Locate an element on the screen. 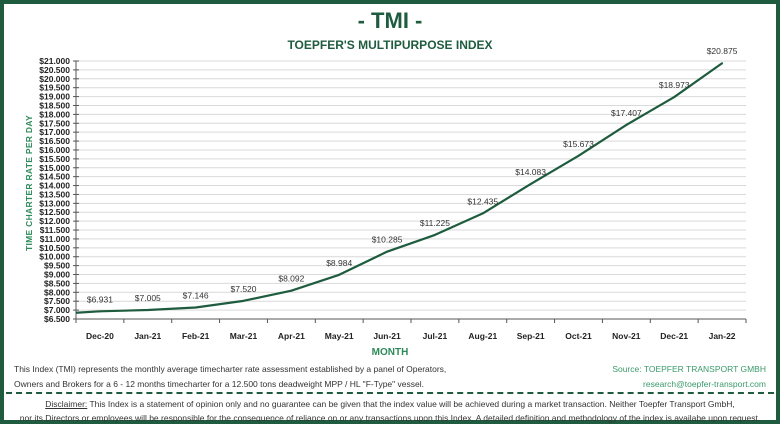 This screenshot has width=780, height=425. y-tick-label: $9.000 is located at coordinates (57, 275).